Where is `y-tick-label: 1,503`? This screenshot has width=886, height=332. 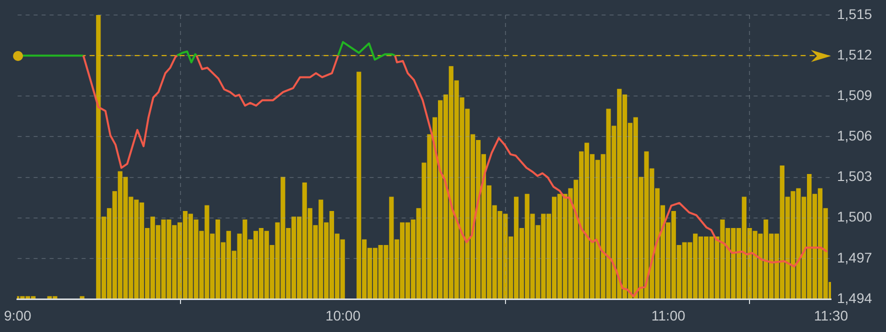
y-tick-label: 1,503 is located at coordinates (854, 176).